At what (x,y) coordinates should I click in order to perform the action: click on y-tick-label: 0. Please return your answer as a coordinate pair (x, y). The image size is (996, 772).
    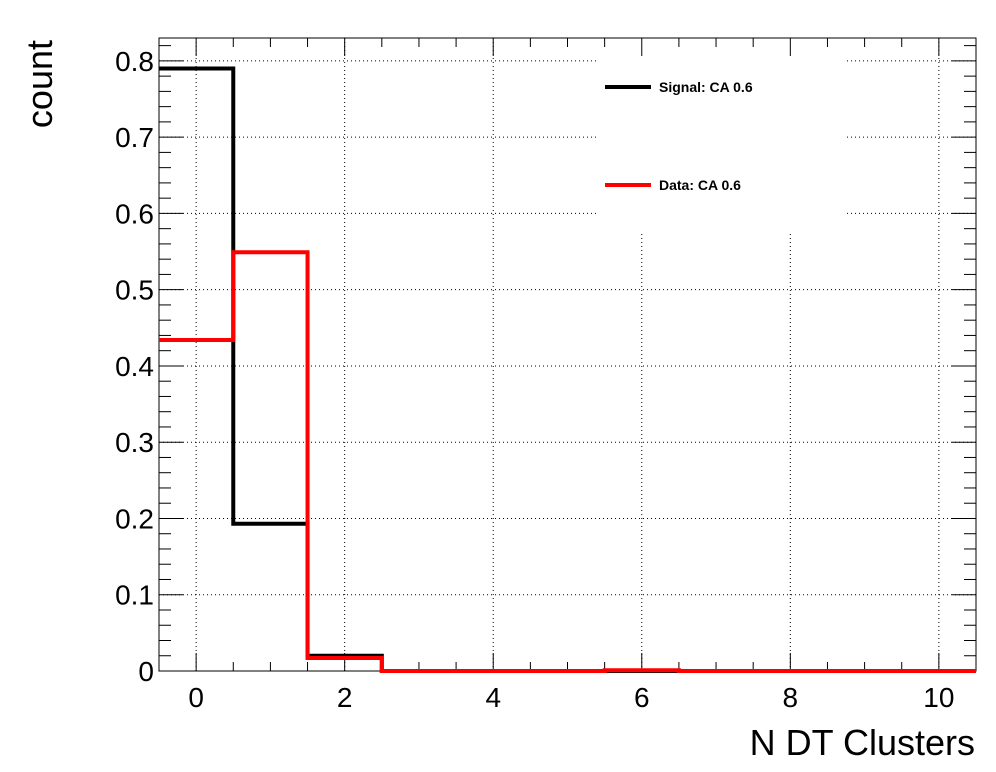
    Looking at the image, I should click on (146, 671).